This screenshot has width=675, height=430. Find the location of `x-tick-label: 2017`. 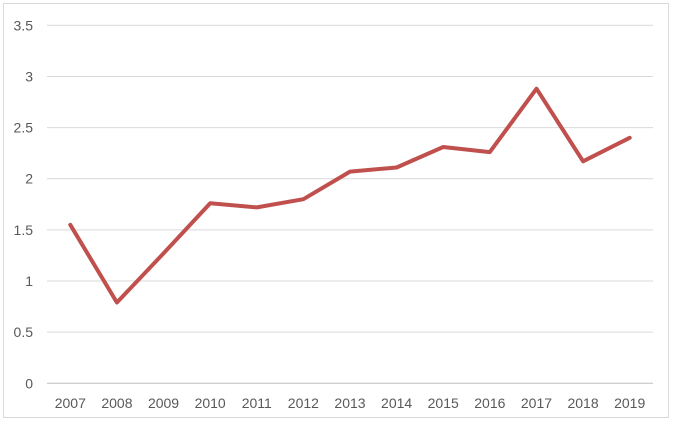

x-tick-label: 2017 is located at coordinates (536, 403).